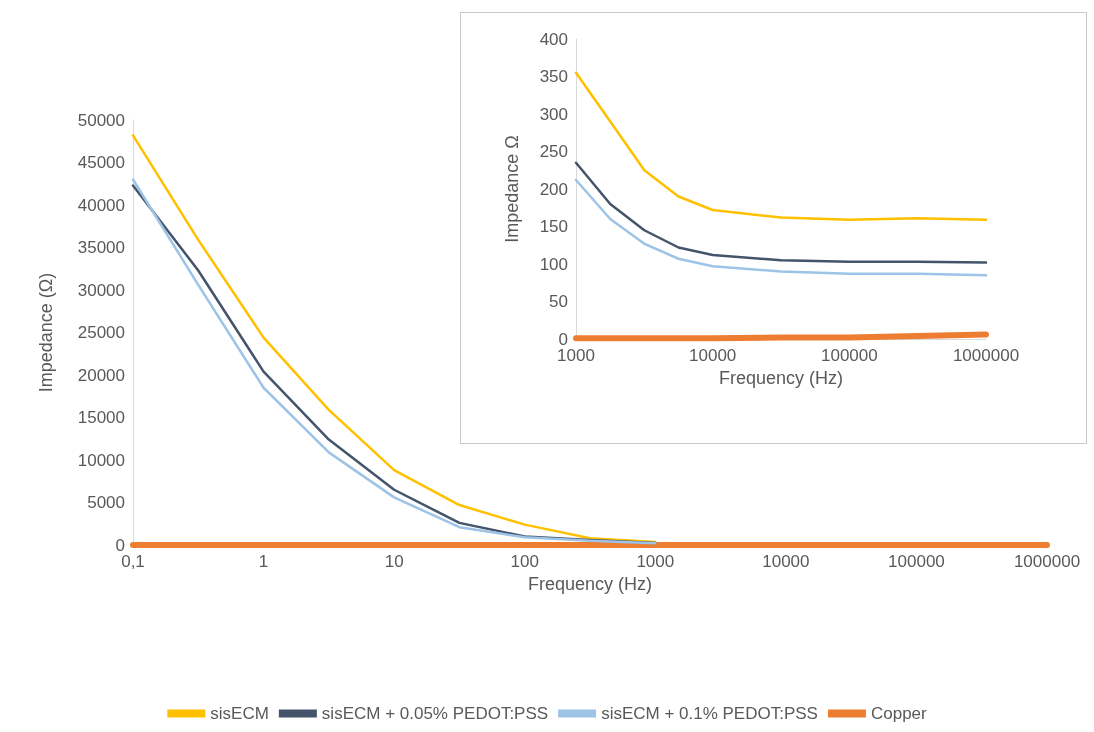 Image resolution: width=1094 pixels, height=732 pixels. I want to click on y-tick-label: 200, so click(553, 189).